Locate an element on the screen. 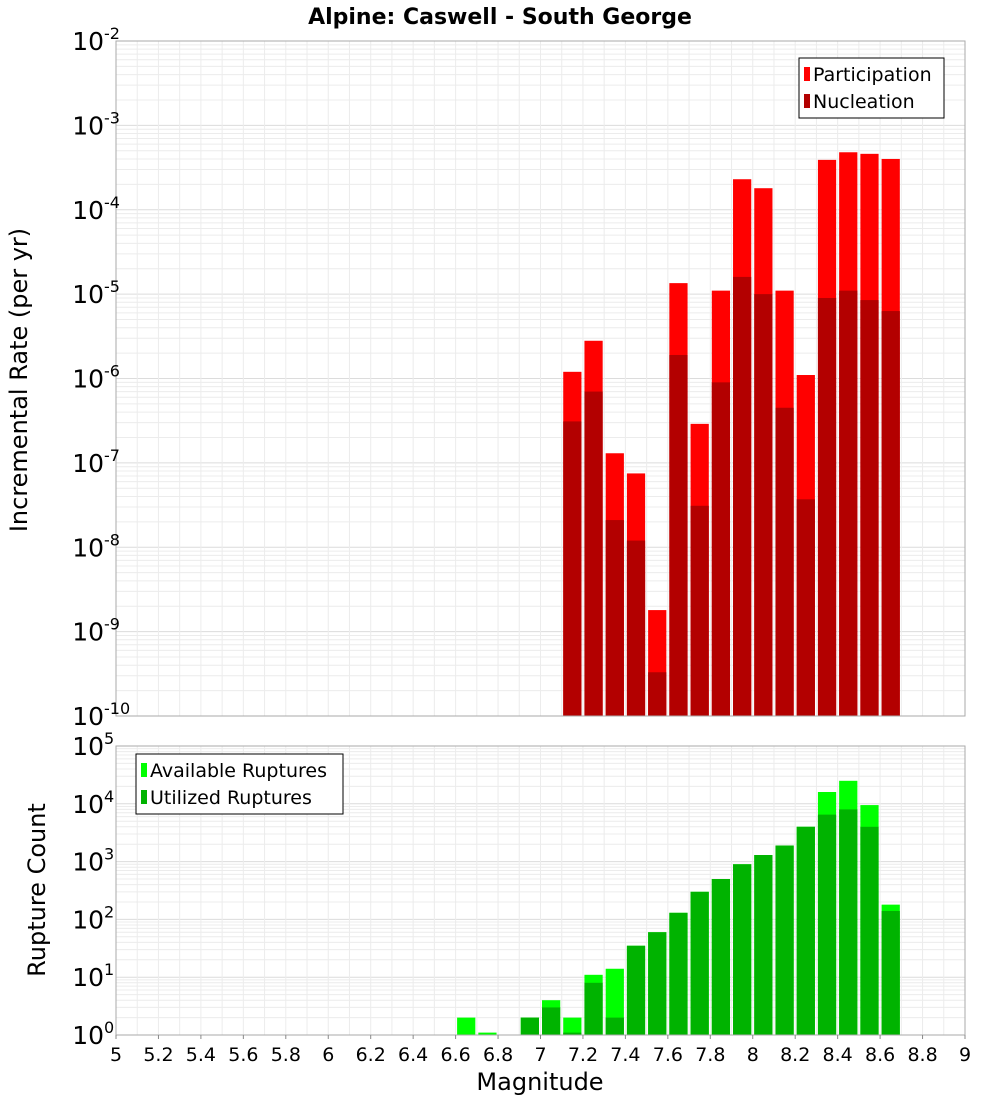  count-y-axis-label: Rupture Count is located at coordinates (37, 890).